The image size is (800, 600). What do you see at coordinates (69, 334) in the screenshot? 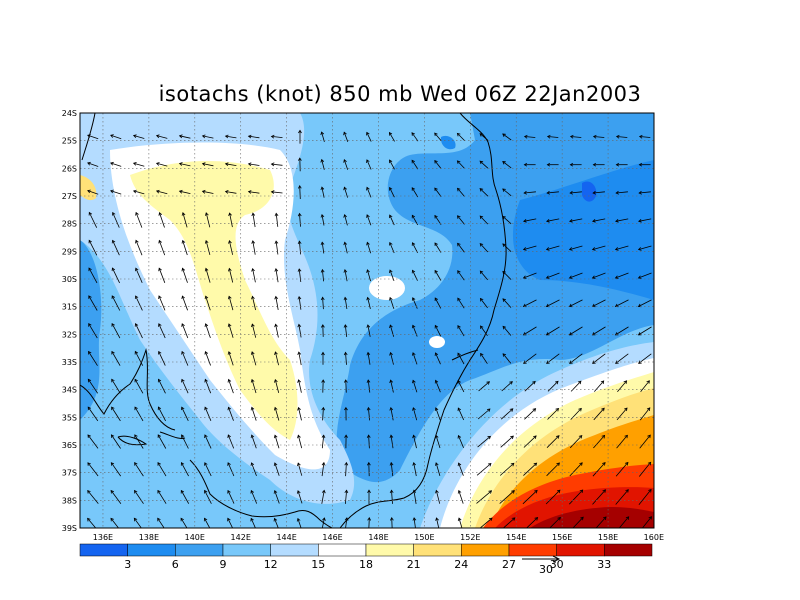
I see `lat-tick-label: 32S` at bounding box center [69, 334].